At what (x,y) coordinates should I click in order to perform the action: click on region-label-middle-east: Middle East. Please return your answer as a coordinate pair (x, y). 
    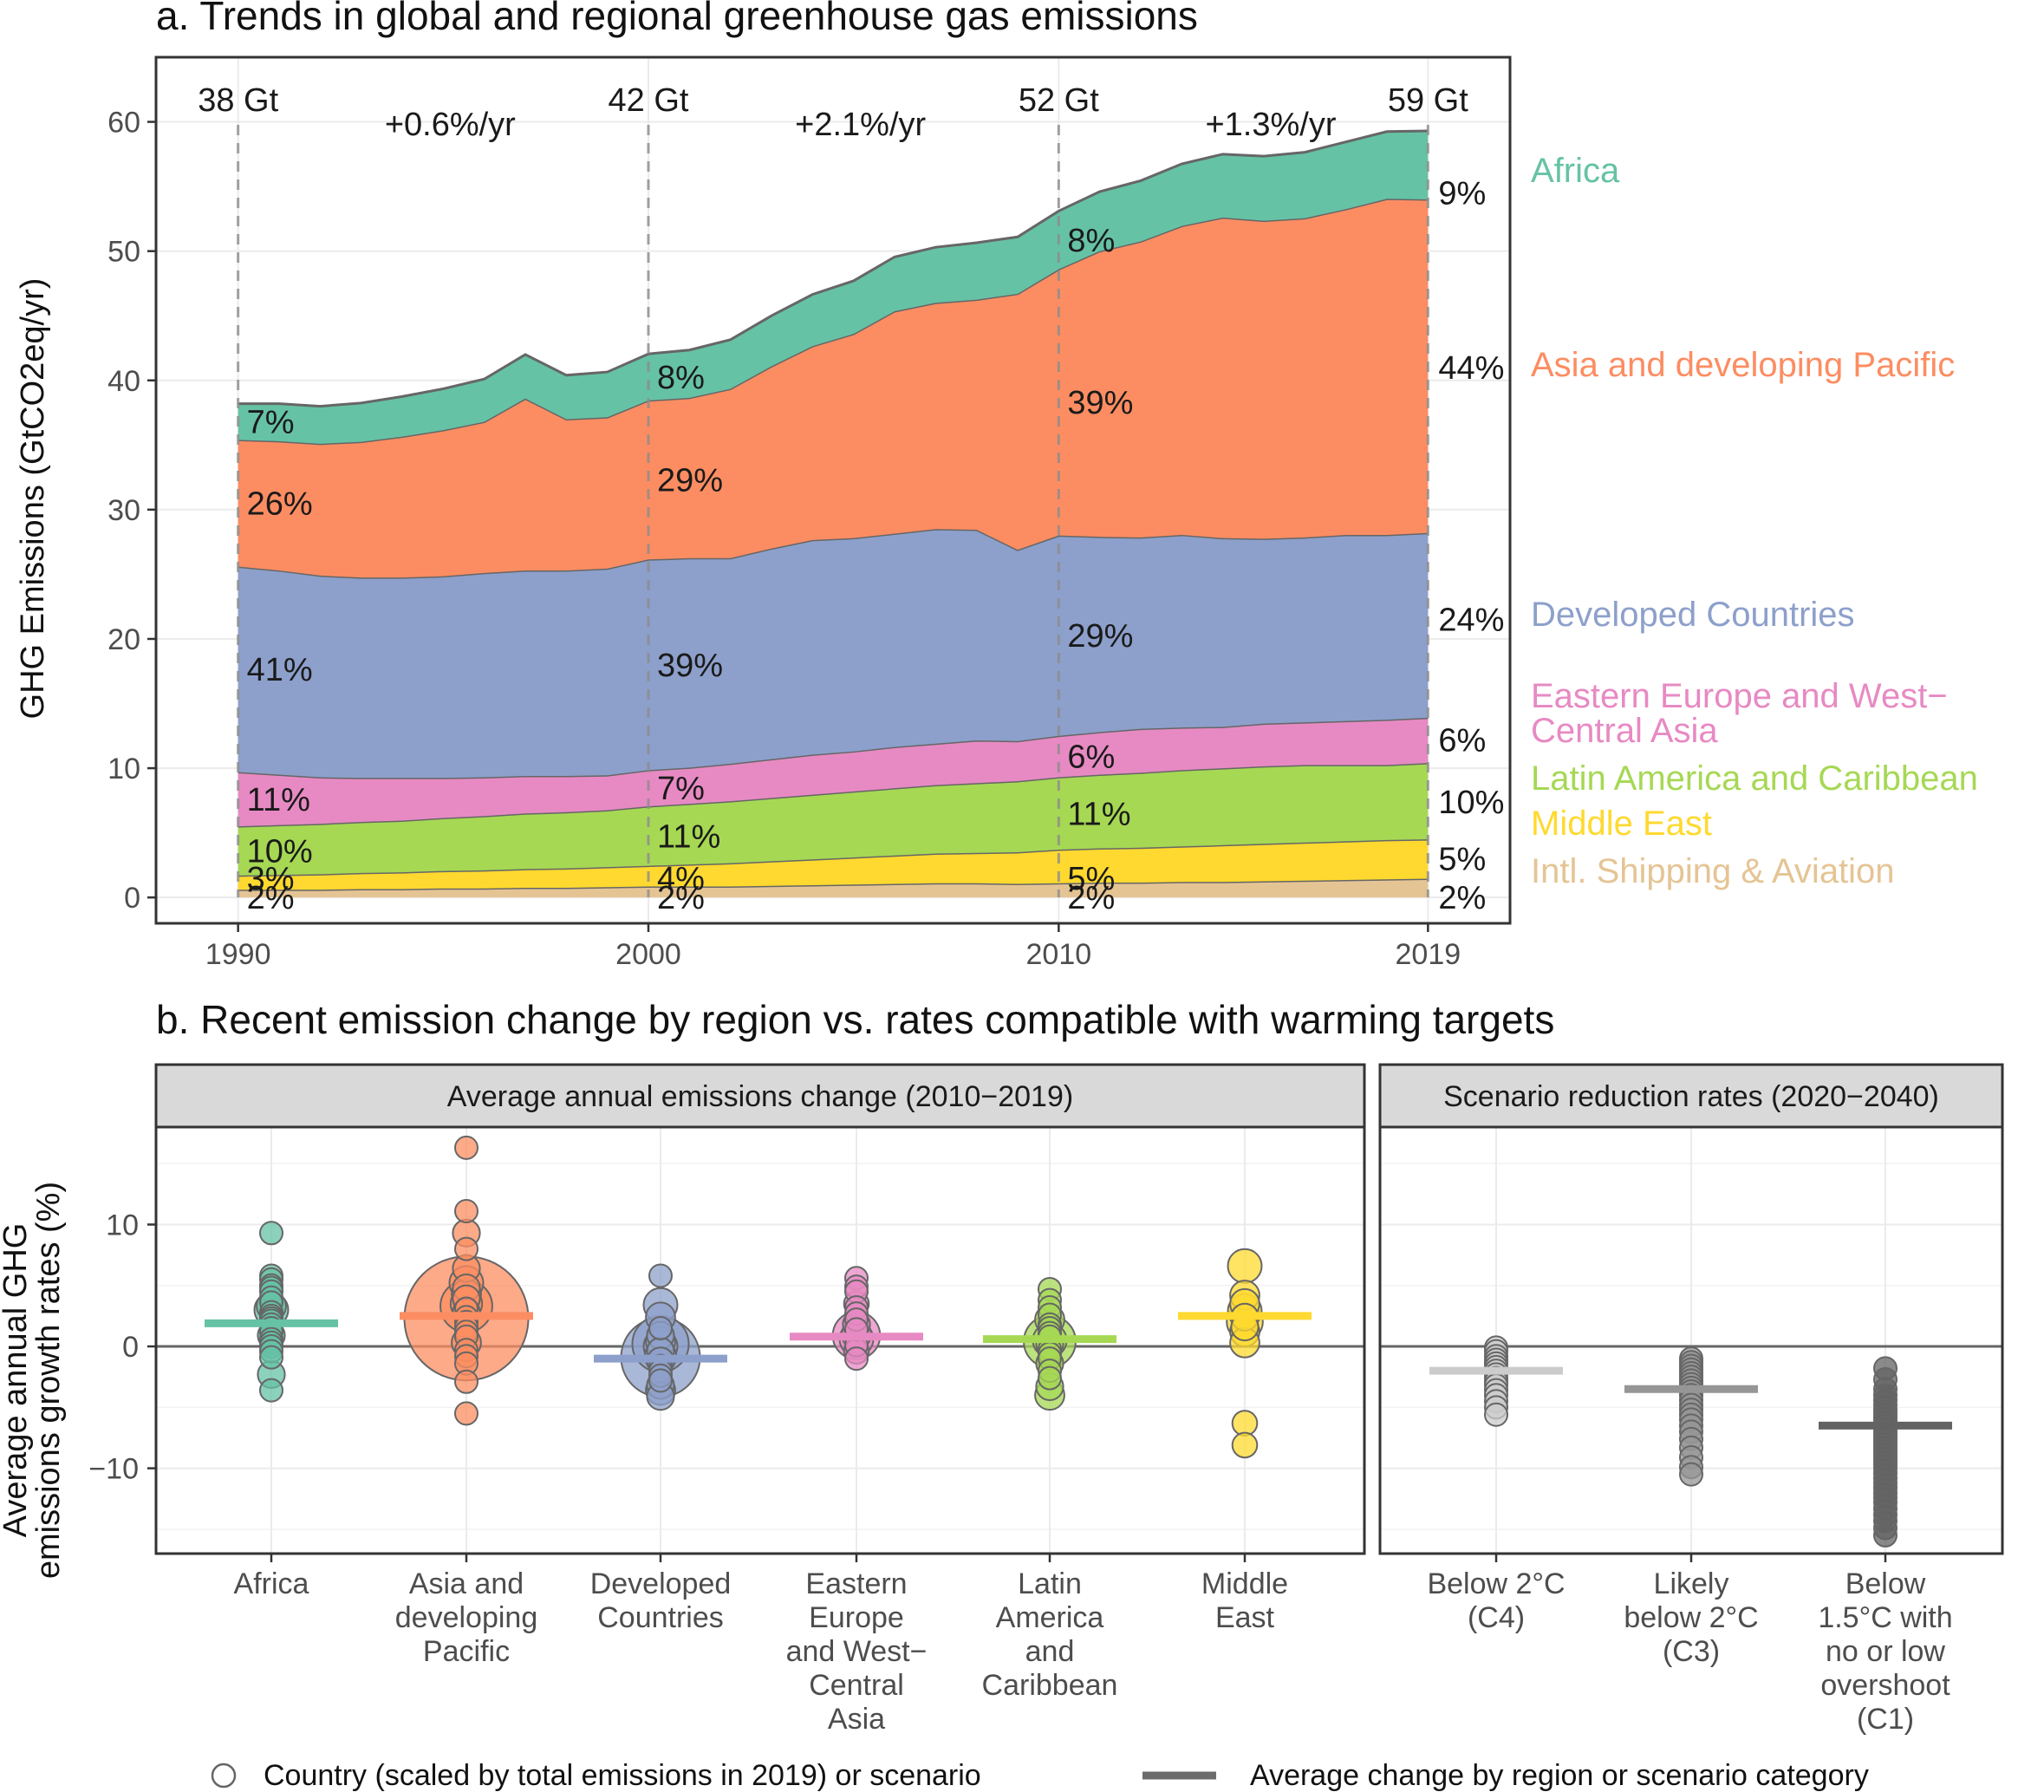
    Looking at the image, I should click on (1622, 824).